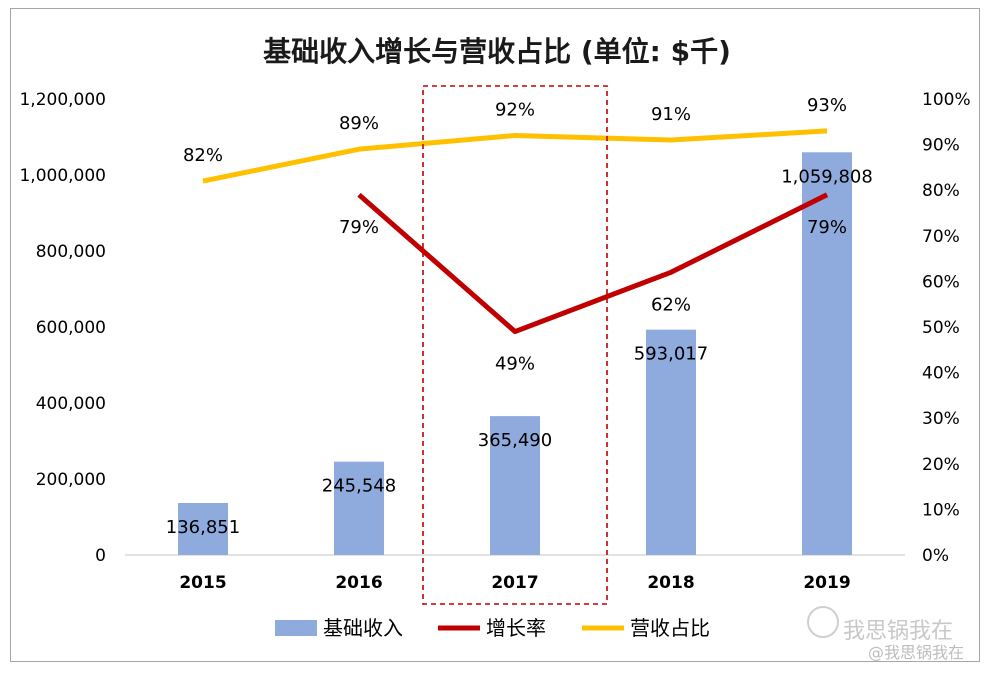 This screenshot has width=994, height=674. What do you see at coordinates (671, 442) in the screenshot?
I see `bar-2018` at bounding box center [671, 442].